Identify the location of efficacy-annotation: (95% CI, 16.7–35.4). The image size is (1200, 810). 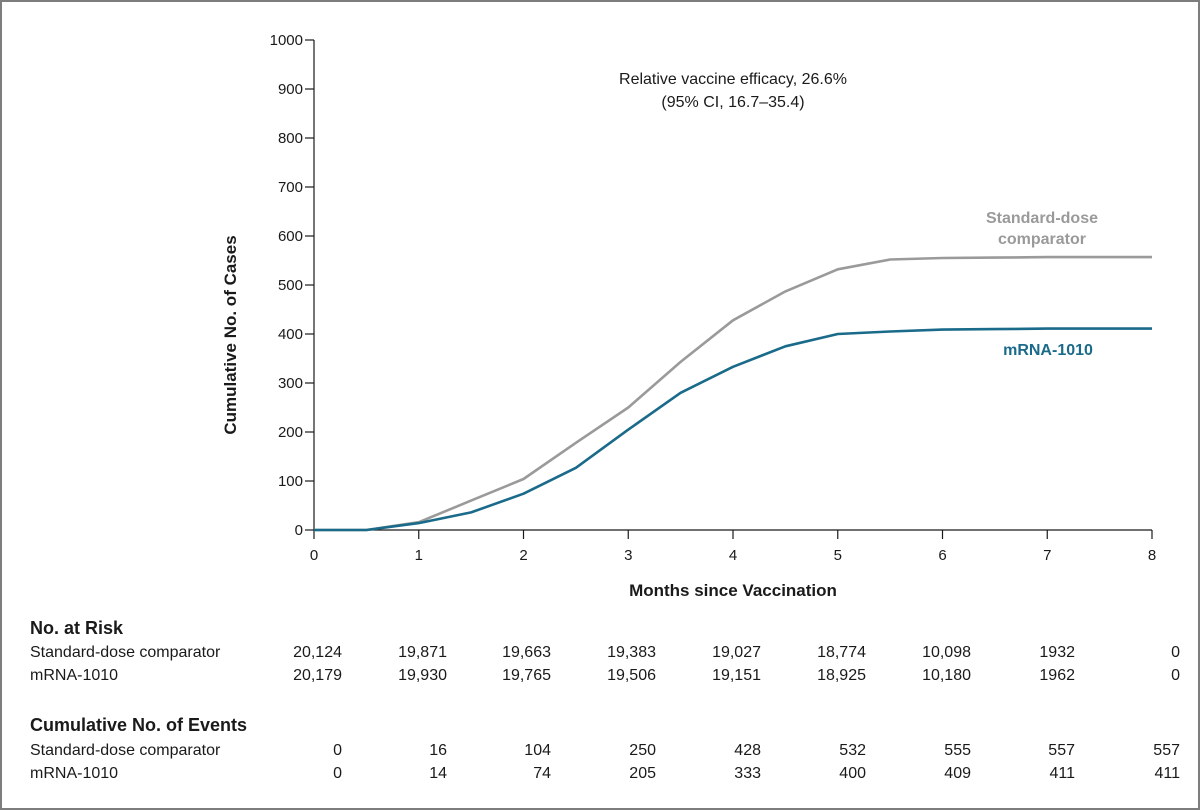
(732, 102).